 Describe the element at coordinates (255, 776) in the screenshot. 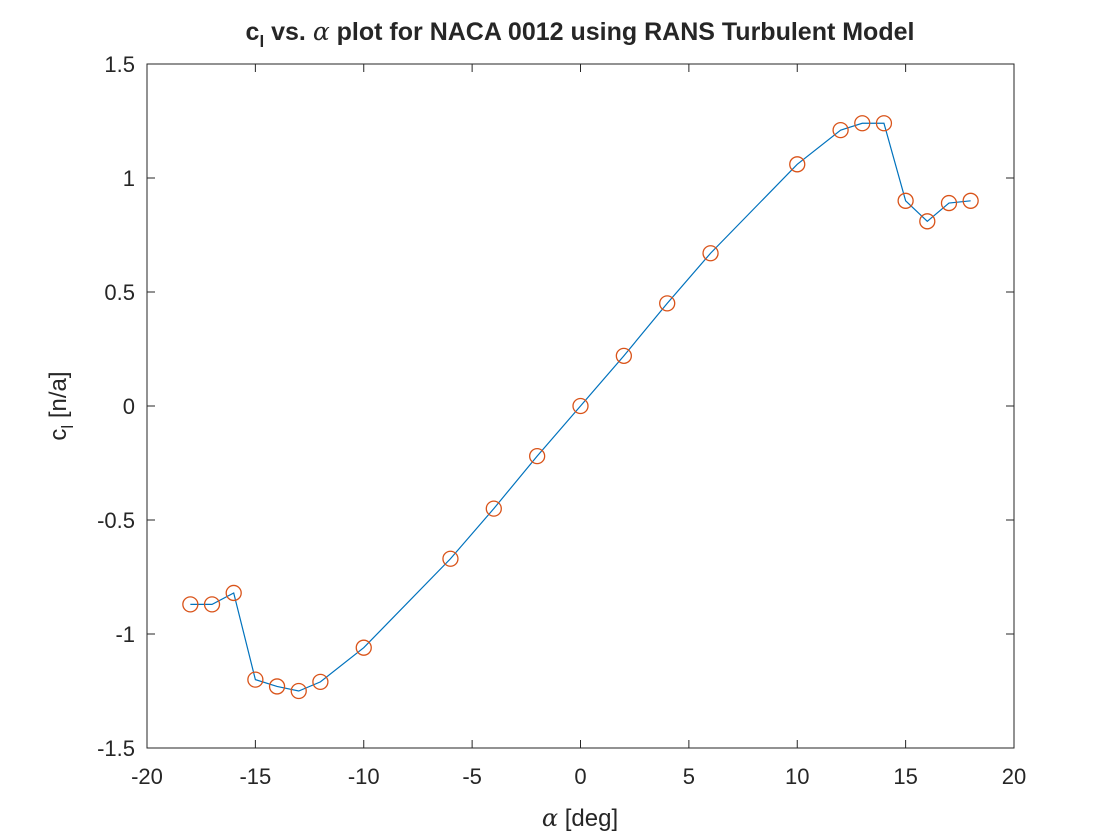

I see `x-tick-label: -15` at that location.